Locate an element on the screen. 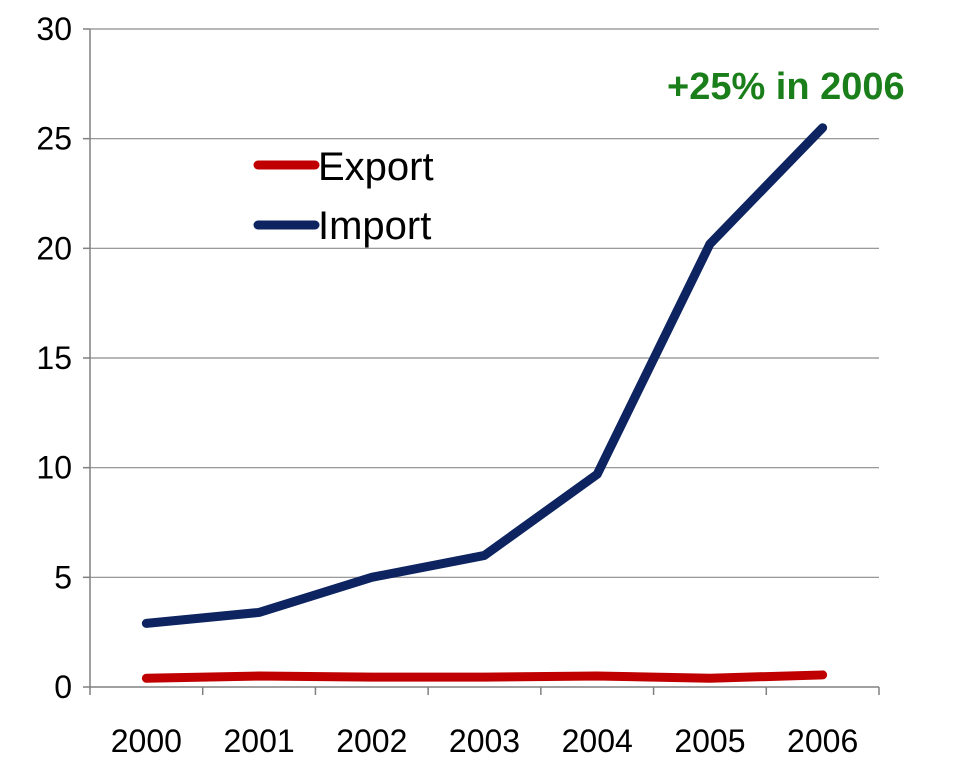 The image size is (970, 758). x-axis-ticks: 2000 2001 2002 2003 2004 2005 2006 is located at coordinates (484, 722).